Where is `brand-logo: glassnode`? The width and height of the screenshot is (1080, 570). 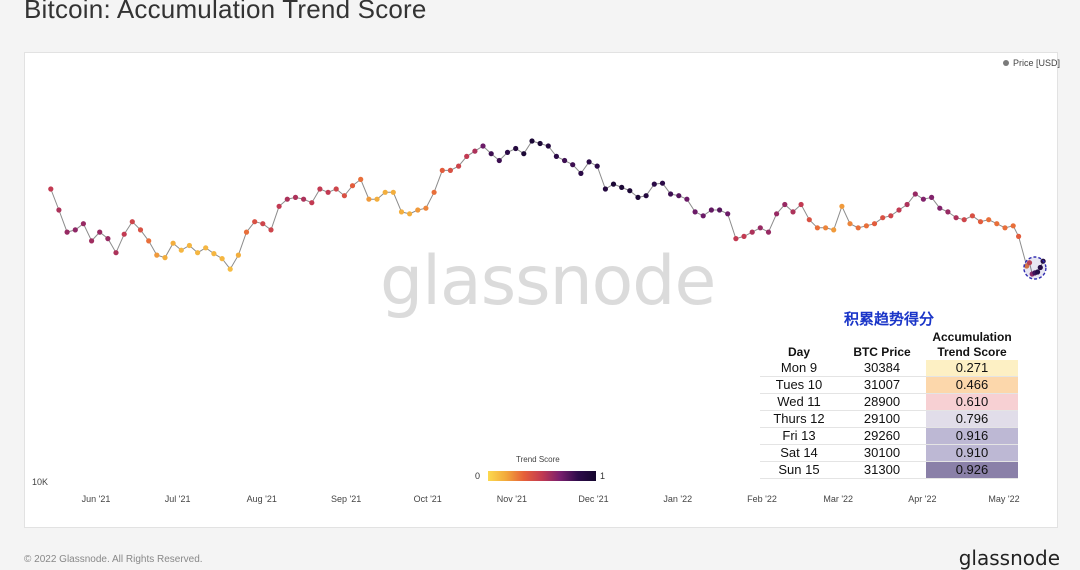 brand-logo: glassnode is located at coordinates (1009, 558).